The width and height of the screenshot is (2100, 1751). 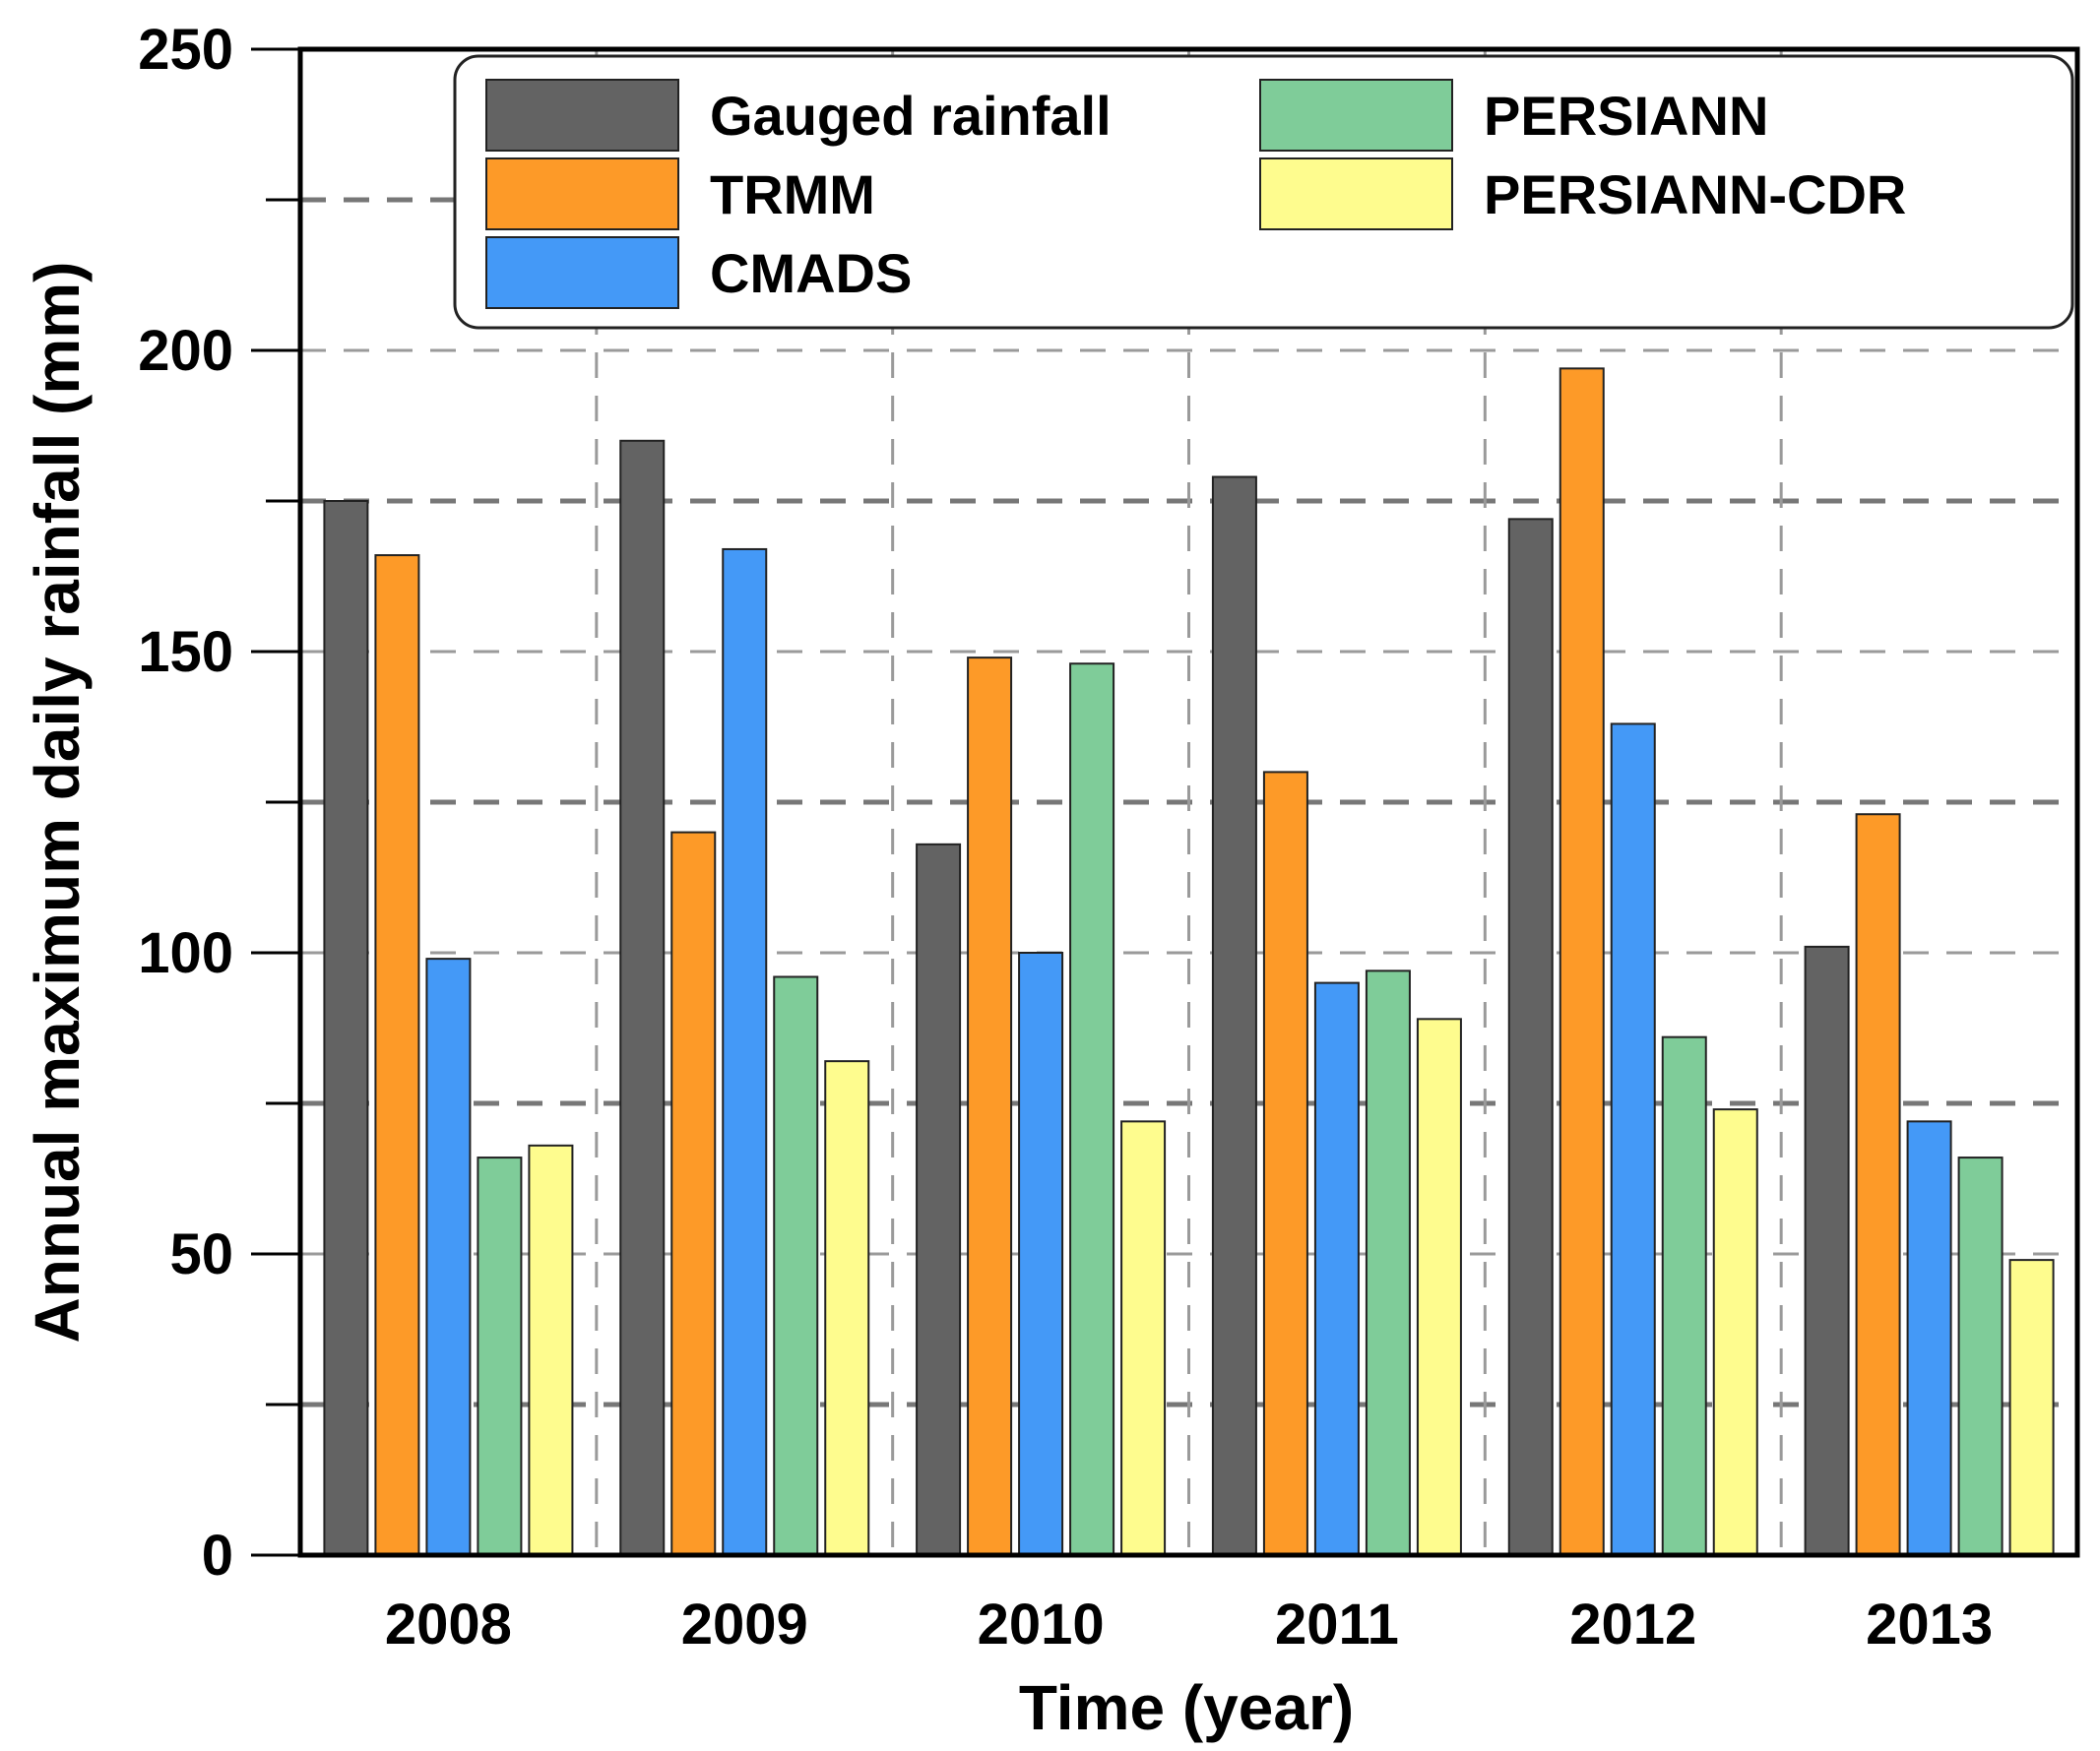 What do you see at coordinates (218, 1556) in the screenshot?
I see `y-tick-label: 0` at bounding box center [218, 1556].